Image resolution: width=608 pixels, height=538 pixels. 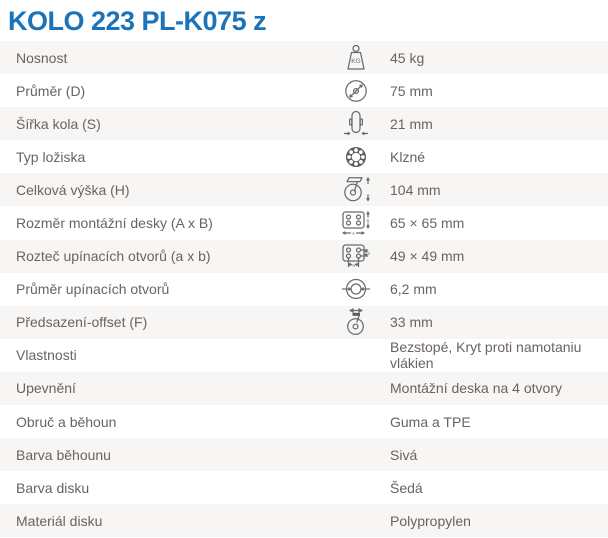 What do you see at coordinates (58, 123) in the screenshot?
I see `spec-label: Šířka kola (S)` at bounding box center [58, 123].